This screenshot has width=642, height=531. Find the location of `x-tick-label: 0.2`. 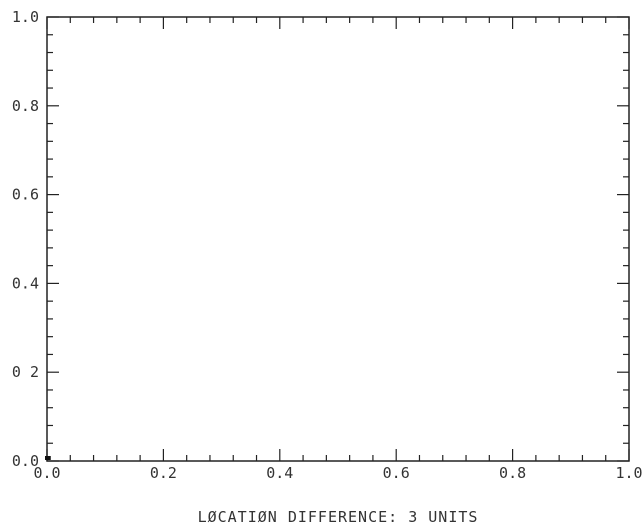

x-tick-label: 0.2 is located at coordinates (163, 473).